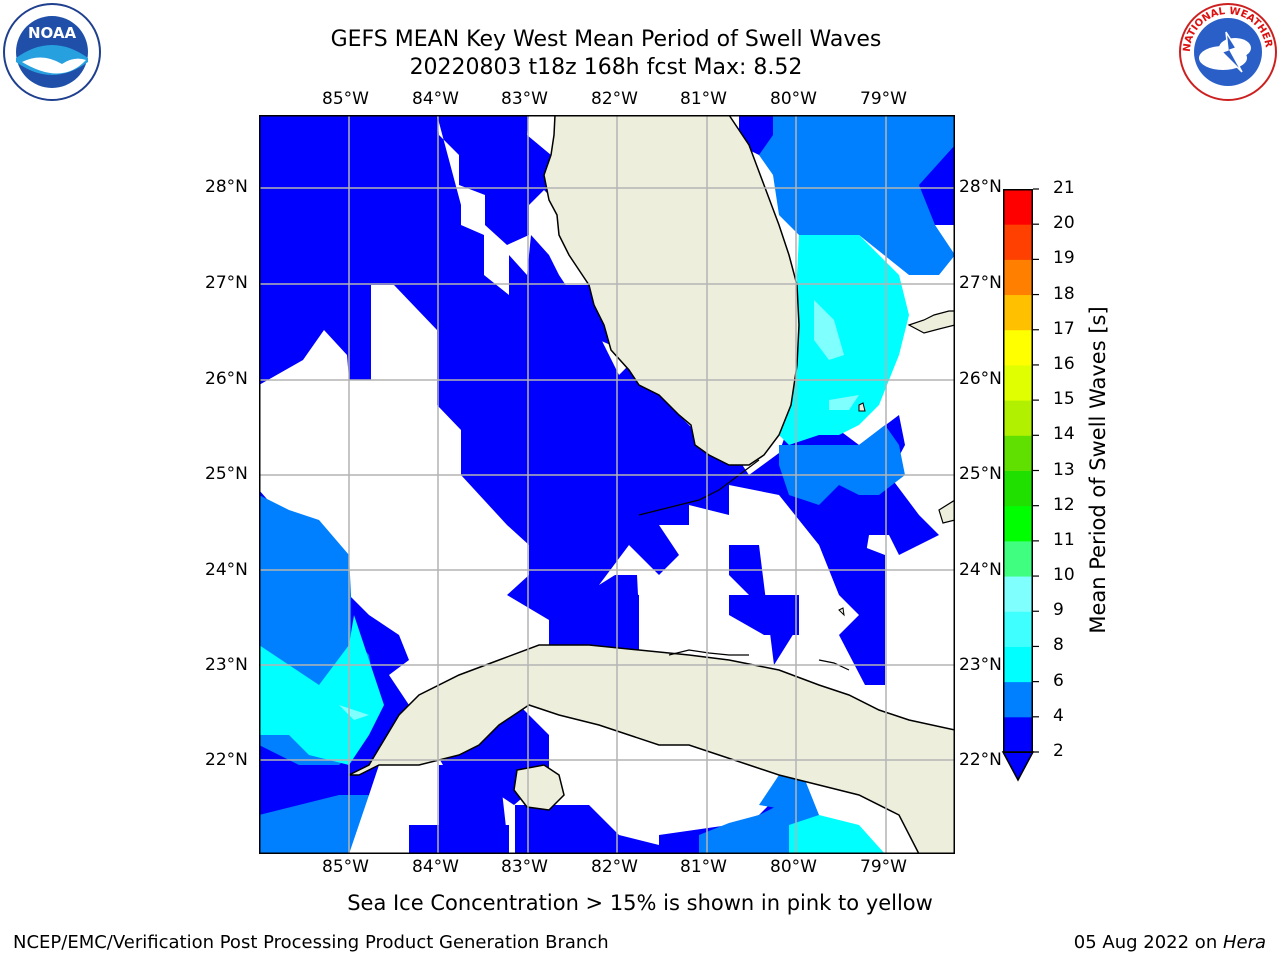 The height and width of the screenshot is (960, 1280). What do you see at coordinates (1064, 434) in the screenshot?
I see `colorbar-tick-label: 14` at bounding box center [1064, 434].